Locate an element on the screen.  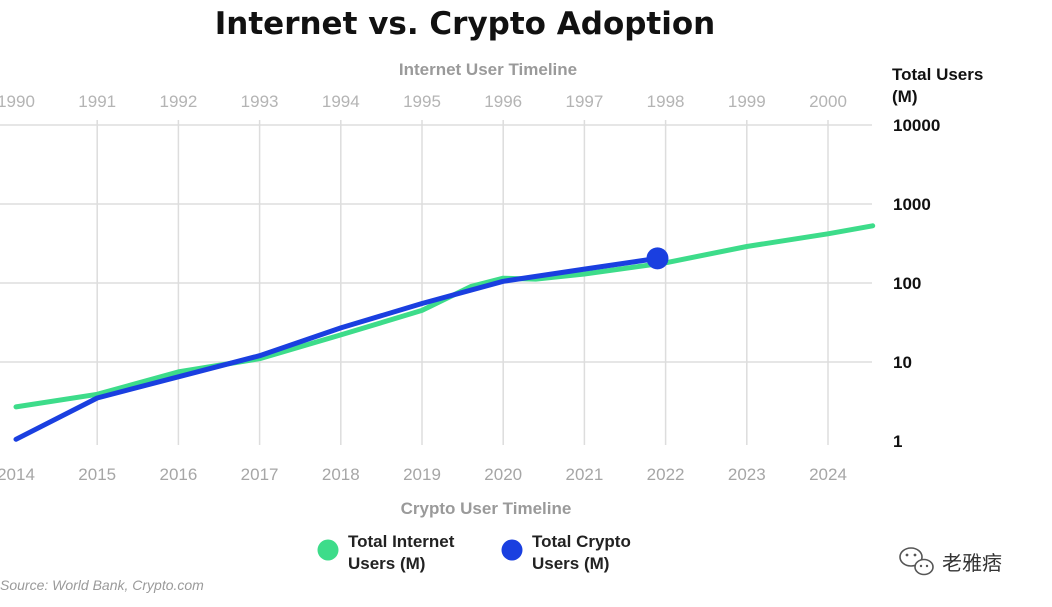
top-tick-label: 2000 is located at coordinates (828, 101).